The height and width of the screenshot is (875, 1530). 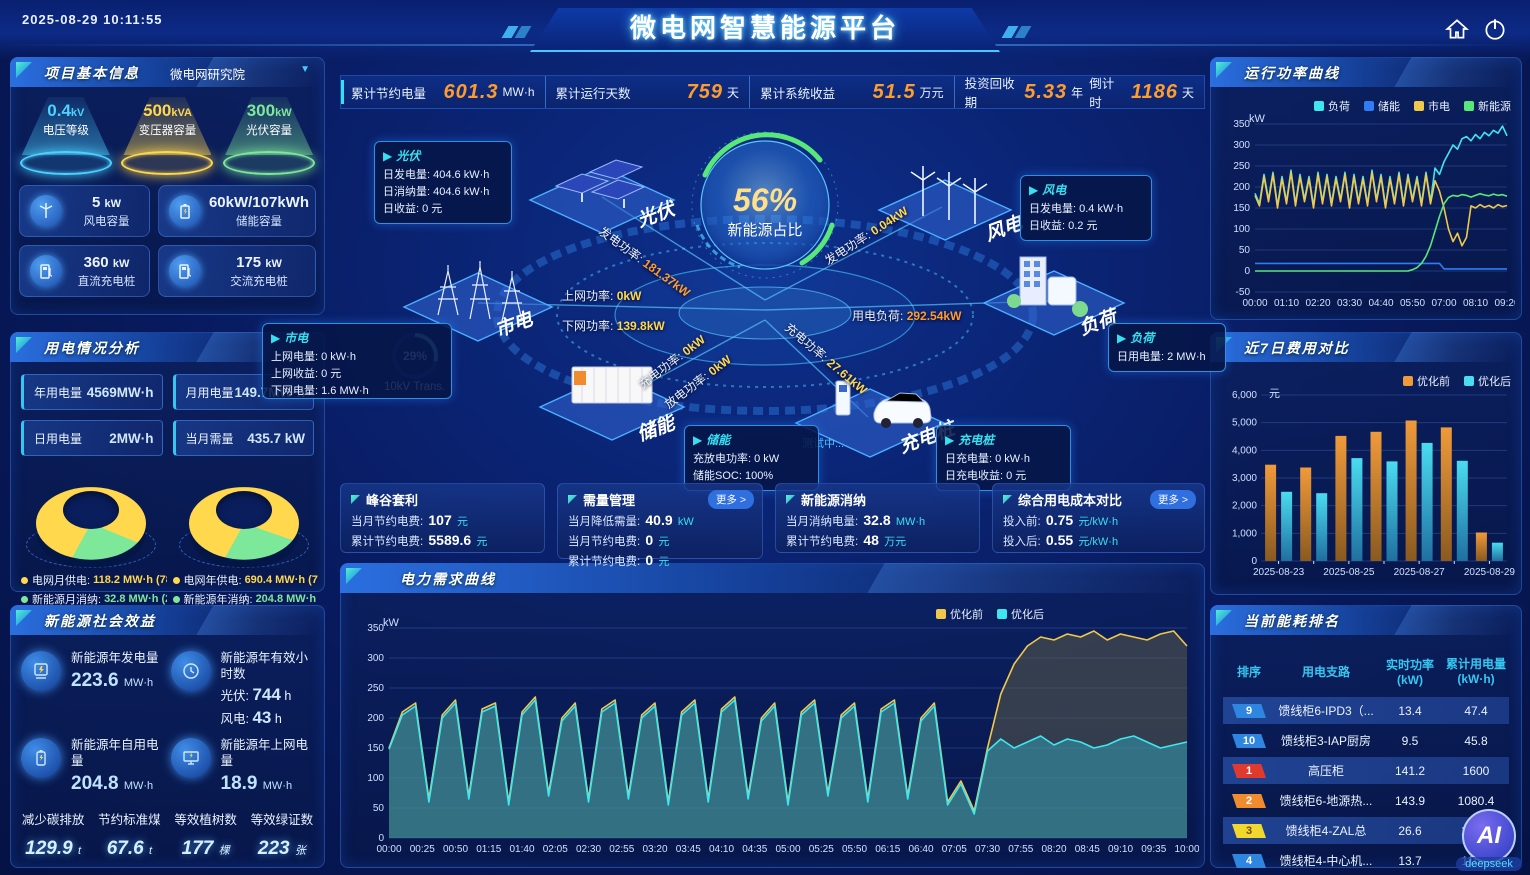 I want to click on svg-text: 03:30, so click(x=1349, y=303).